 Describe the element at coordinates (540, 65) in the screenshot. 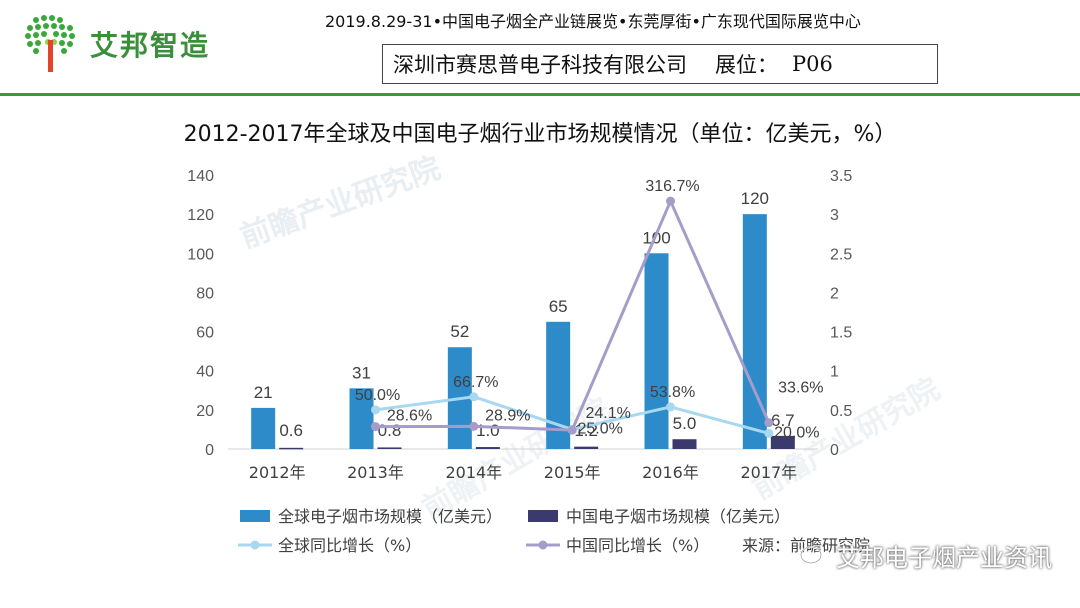

I see `company-name: 深圳市赛思普电子科技有限公司` at that location.